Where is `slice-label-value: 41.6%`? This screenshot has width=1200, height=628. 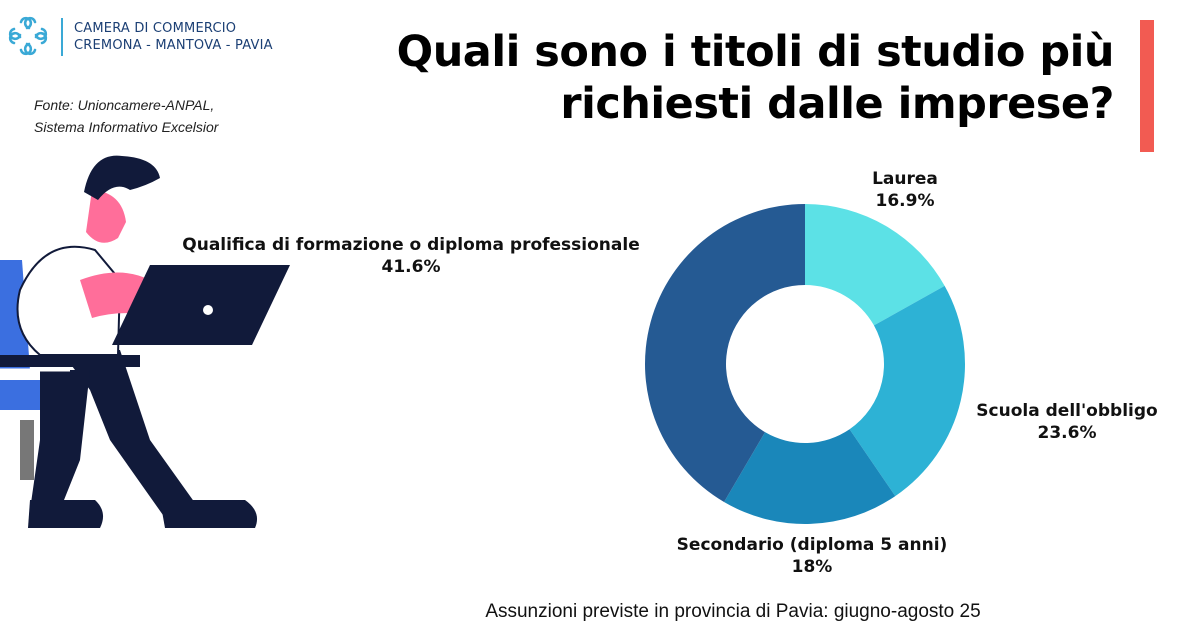 slice-label-value: 41.6% is located at coordinates (411, 267).